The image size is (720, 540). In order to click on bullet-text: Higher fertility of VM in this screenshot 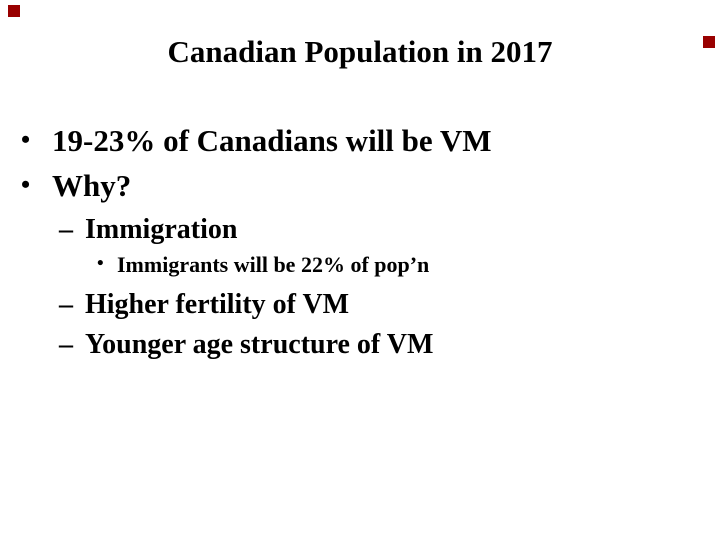, I will do `click(217, 304)`.